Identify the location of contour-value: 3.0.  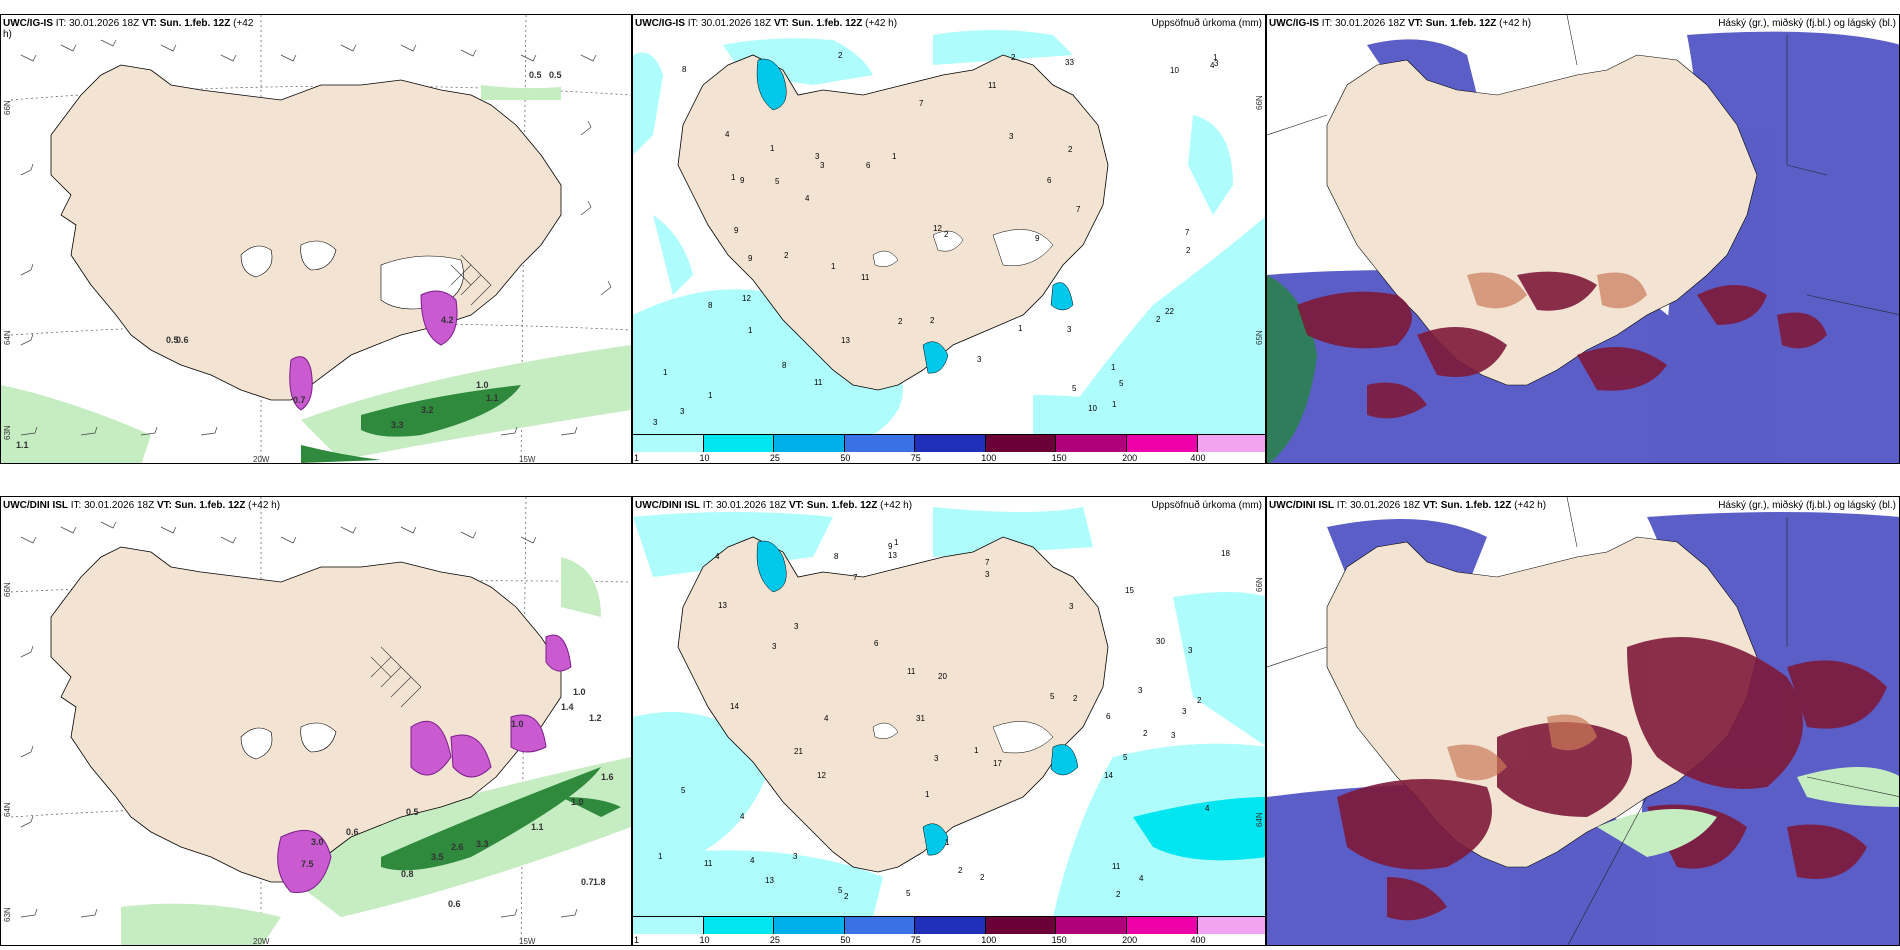
(317, 842).